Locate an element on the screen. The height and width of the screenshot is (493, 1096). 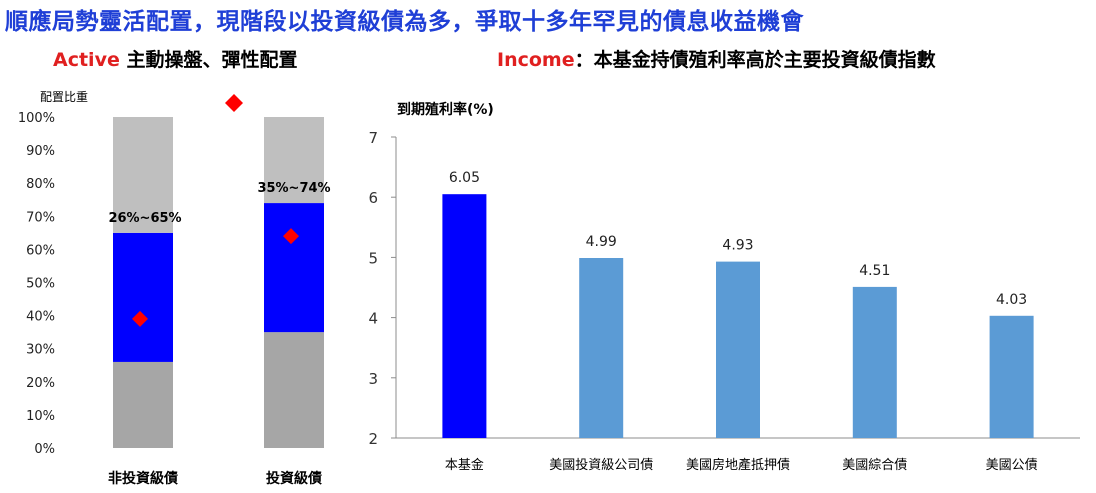
yield-data-label: 4.93 is located at coordinates (737, 246).